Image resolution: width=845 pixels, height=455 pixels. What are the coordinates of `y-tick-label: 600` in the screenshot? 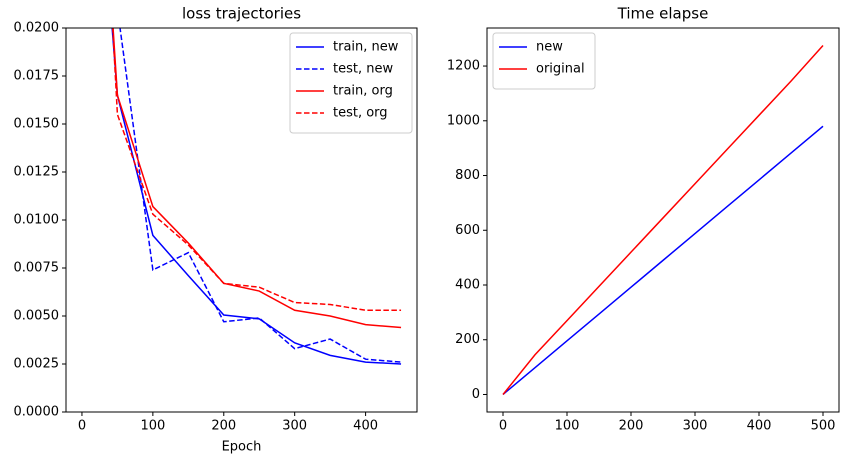 It's located at (467, 230).